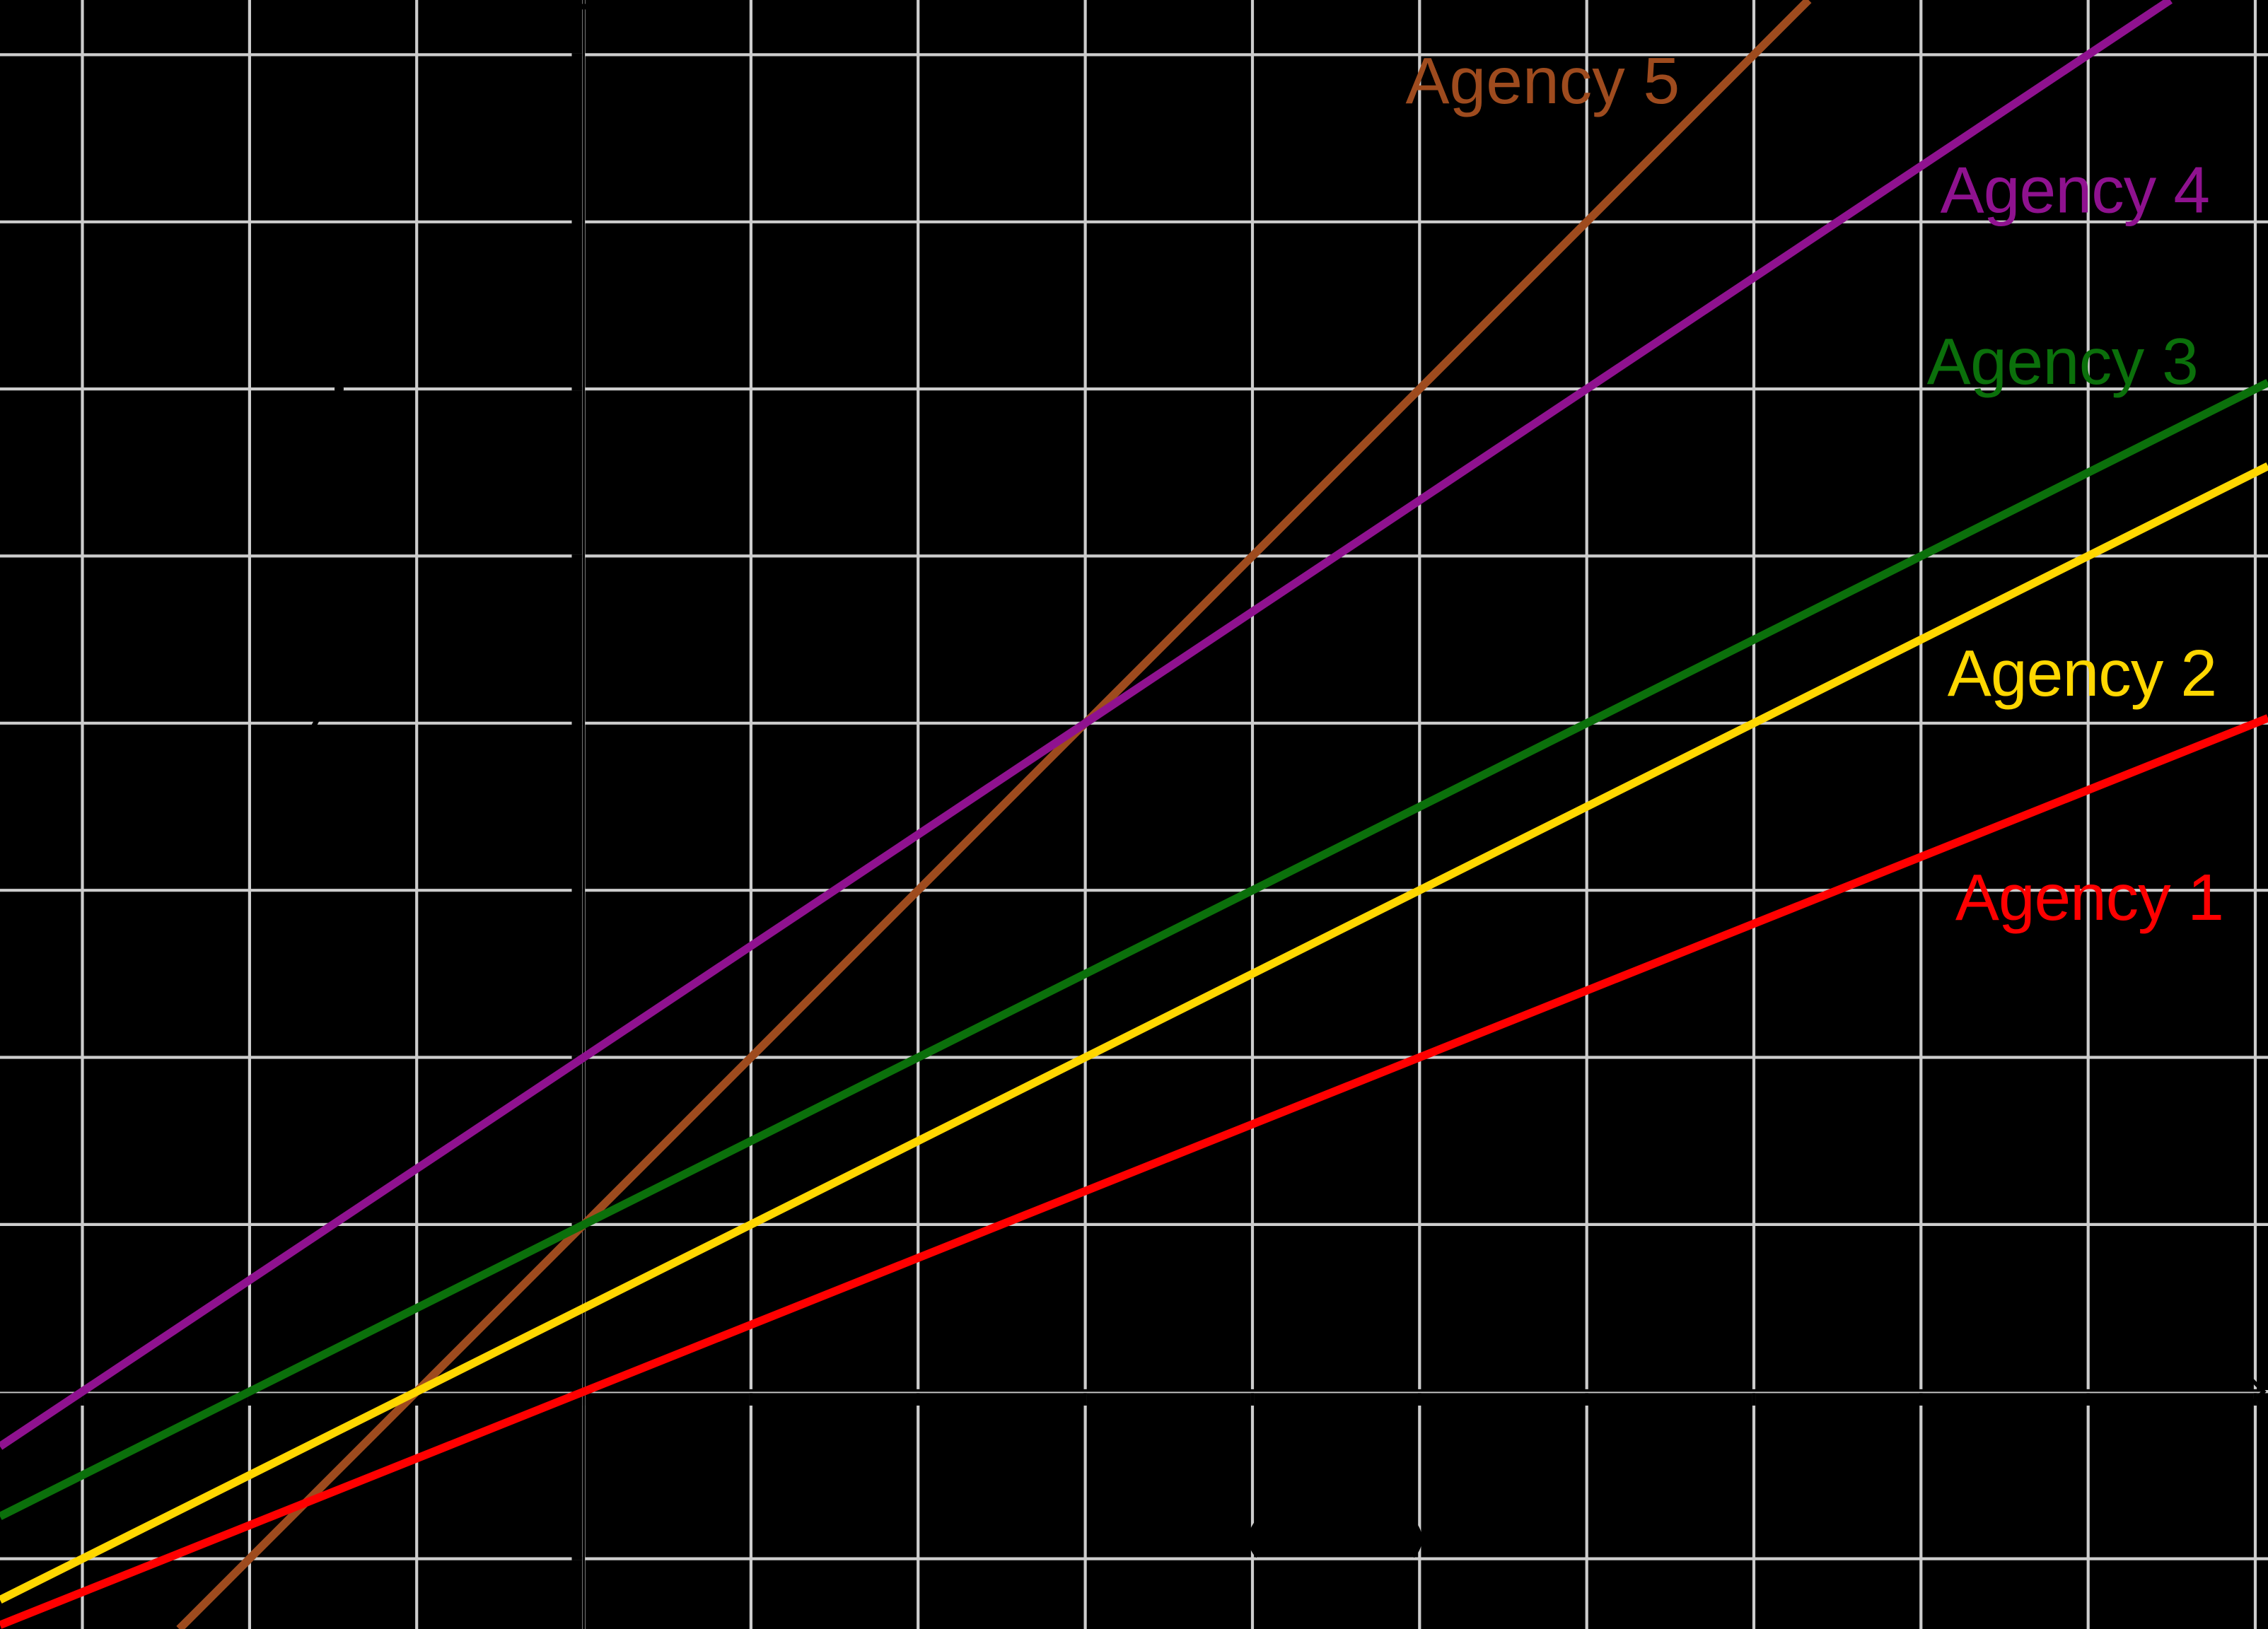  Describe the element at coordinates (2089, 897) in the screenshot. I see `svg-text: Agency 1` at that location.